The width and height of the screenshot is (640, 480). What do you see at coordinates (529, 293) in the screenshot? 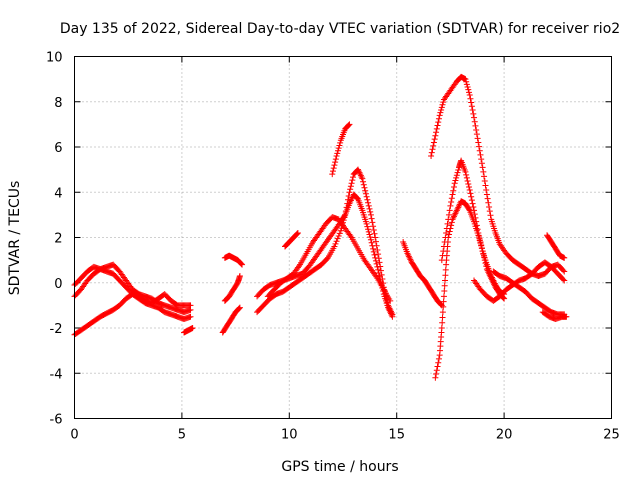
I see `series-arc-r` at bounding box center [529, 293].